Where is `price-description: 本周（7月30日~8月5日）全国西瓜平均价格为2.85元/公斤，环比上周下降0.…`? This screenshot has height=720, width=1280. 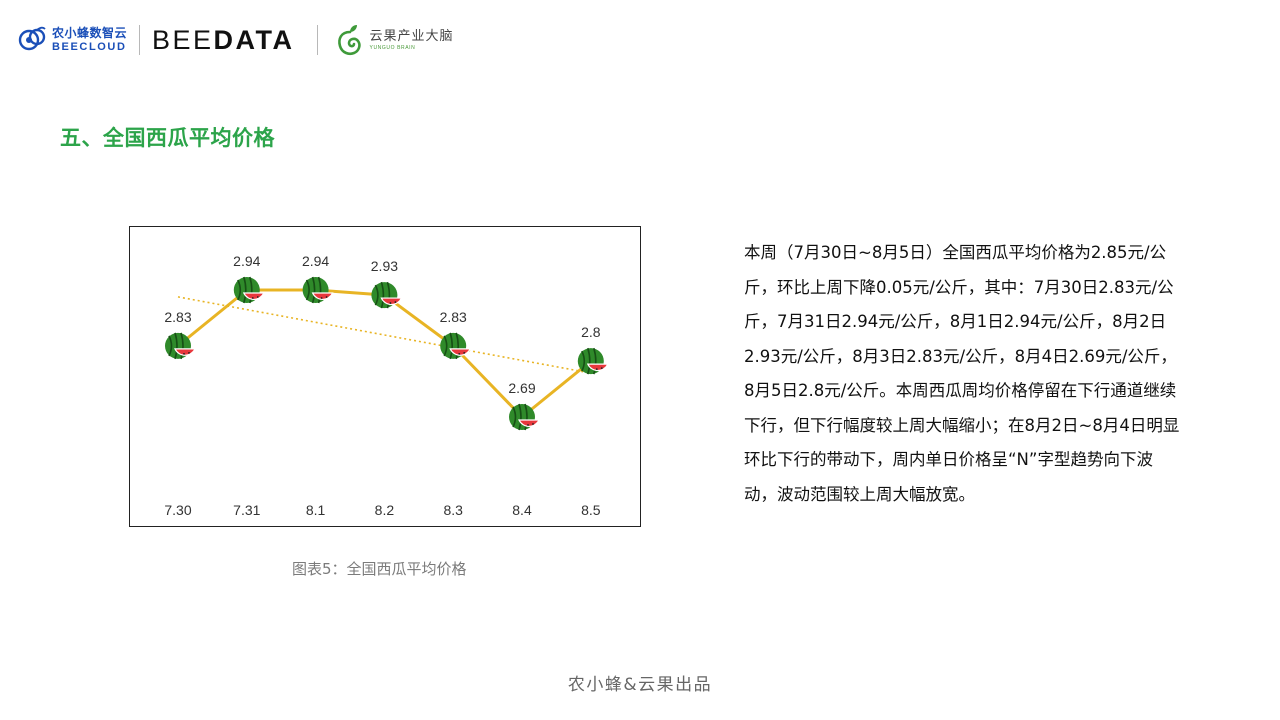
price-description: 本周（7月30日~8月5日）全国西瓜平均价格为2.85元/公斤，环比上周下降0.… is located at coordinates (962, 373).